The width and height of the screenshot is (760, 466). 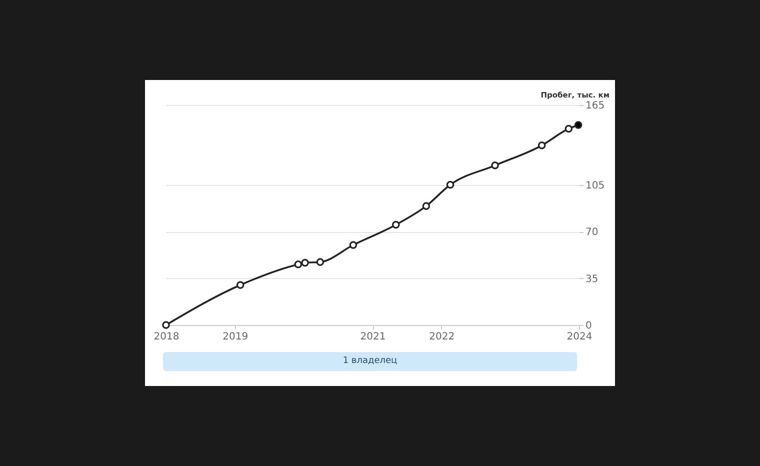 I want to click on x-tick-label: 2019, so click(x=235, y=337).